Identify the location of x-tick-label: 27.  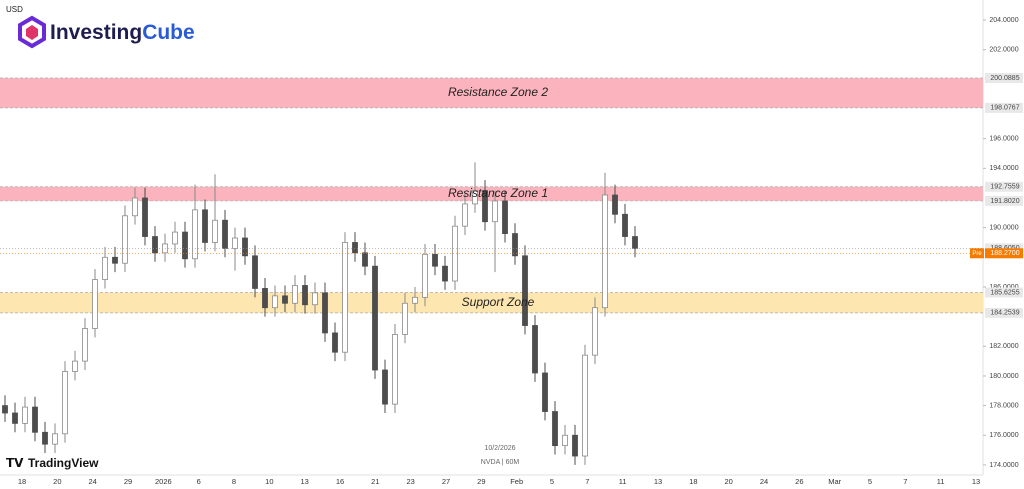
(446, 481).